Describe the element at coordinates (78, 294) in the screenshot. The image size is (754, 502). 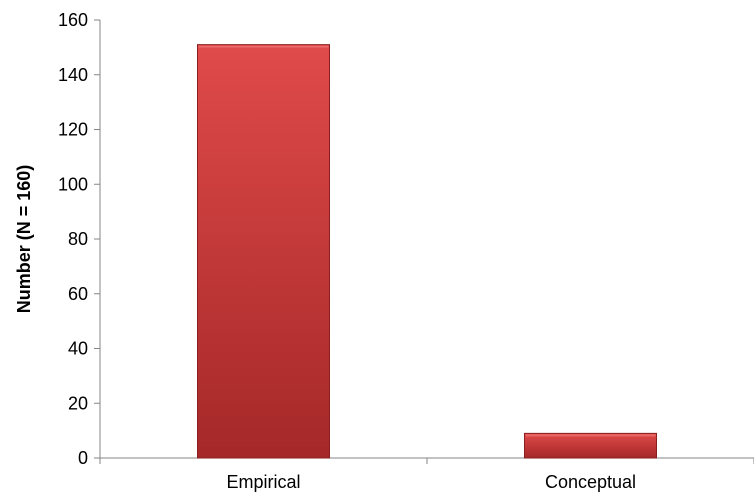
I see `y-tick-label: 60` at that location.